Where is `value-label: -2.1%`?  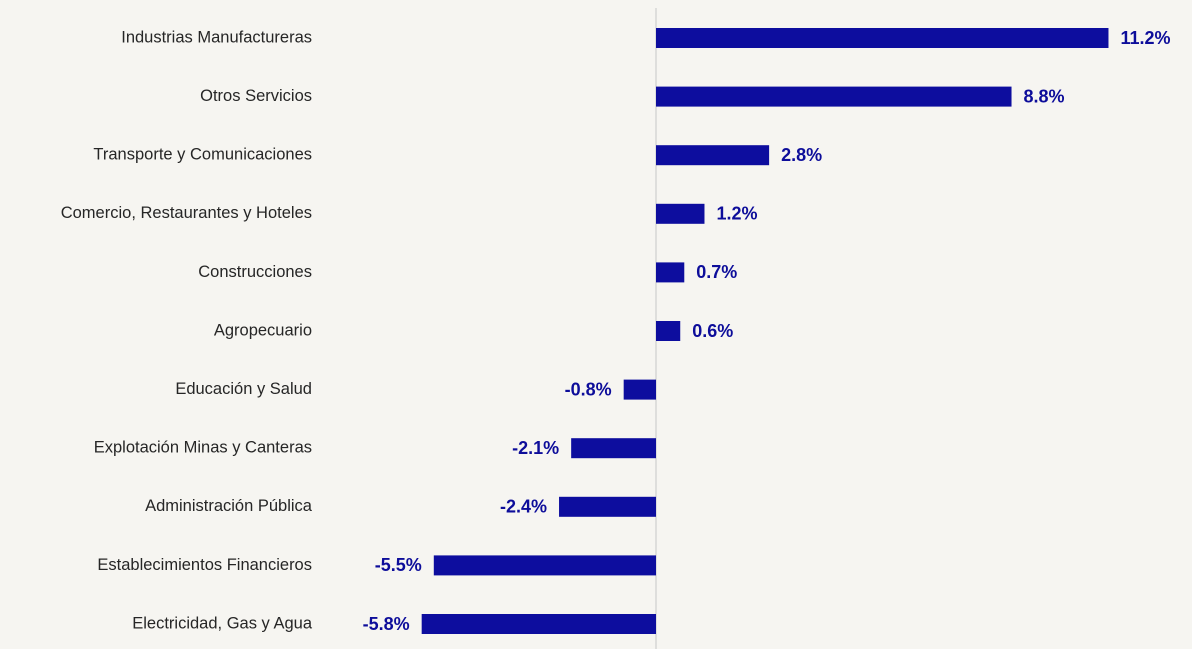
value-label: -2.1% is located at coordinates (535, 448).